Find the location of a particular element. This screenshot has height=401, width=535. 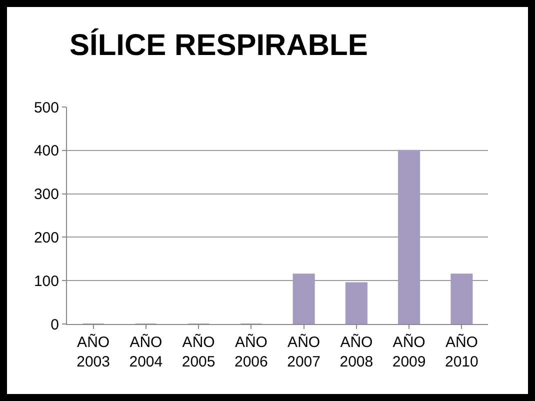

y-tick-label: 100 is located at coordinates (46, 281).